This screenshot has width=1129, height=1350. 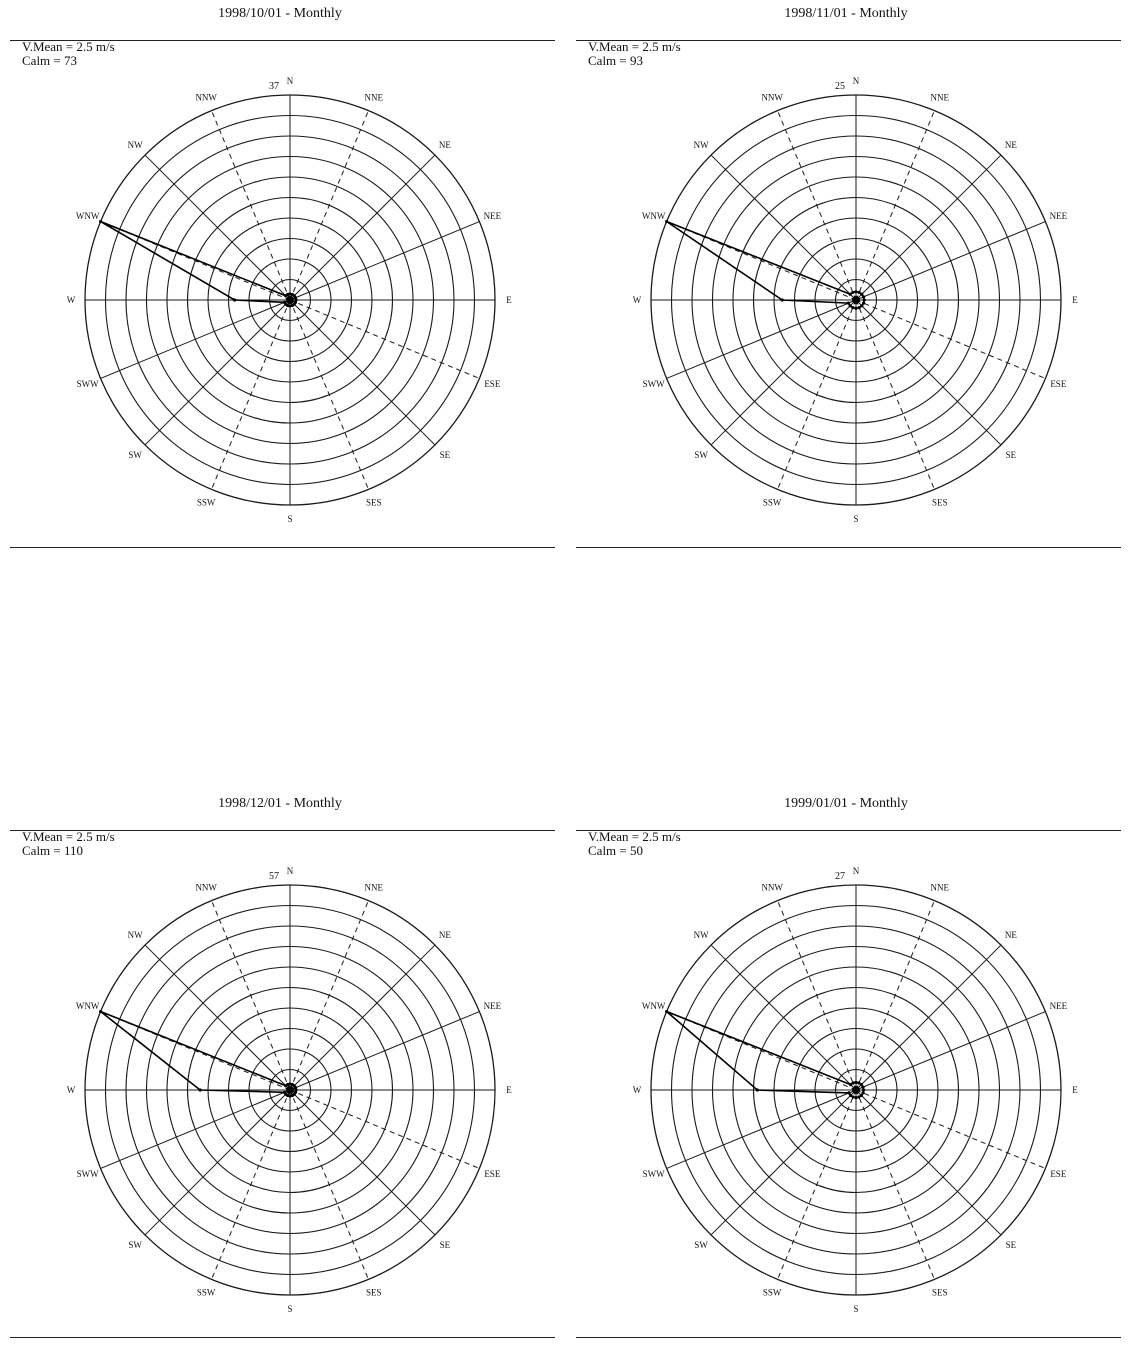 What do you see at coordinates (840, 876) in the screenshot?
I see `max-scale-label: 27` at bounding box center [840, 876].